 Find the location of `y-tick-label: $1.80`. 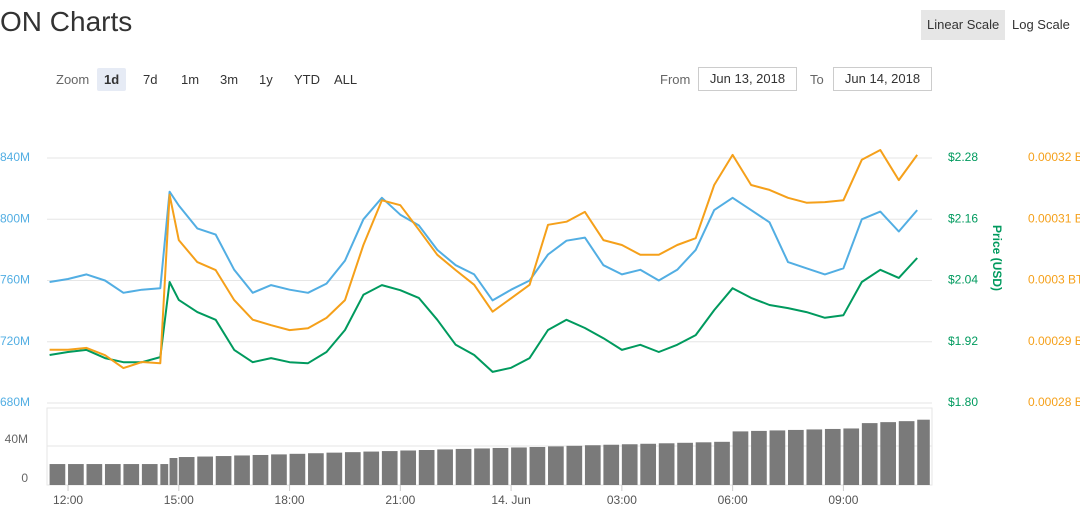

y-tick-label: $1.80 is located at coordinates (963, 402).